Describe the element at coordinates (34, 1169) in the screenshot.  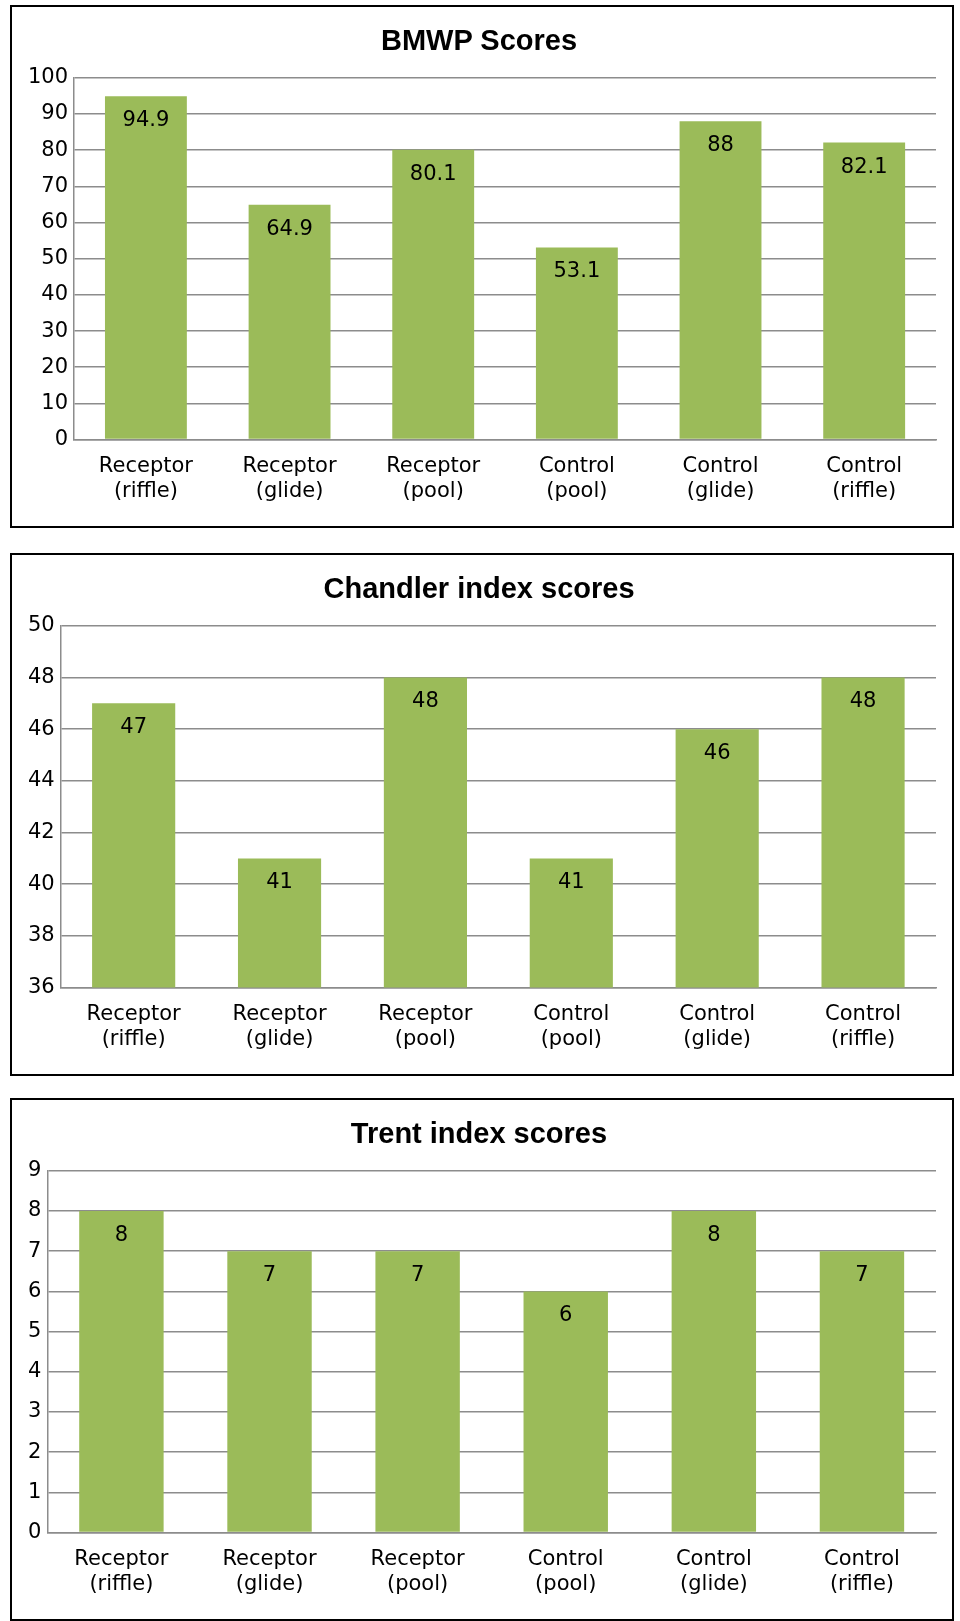
I see `y-tick-label: 9` at that location.